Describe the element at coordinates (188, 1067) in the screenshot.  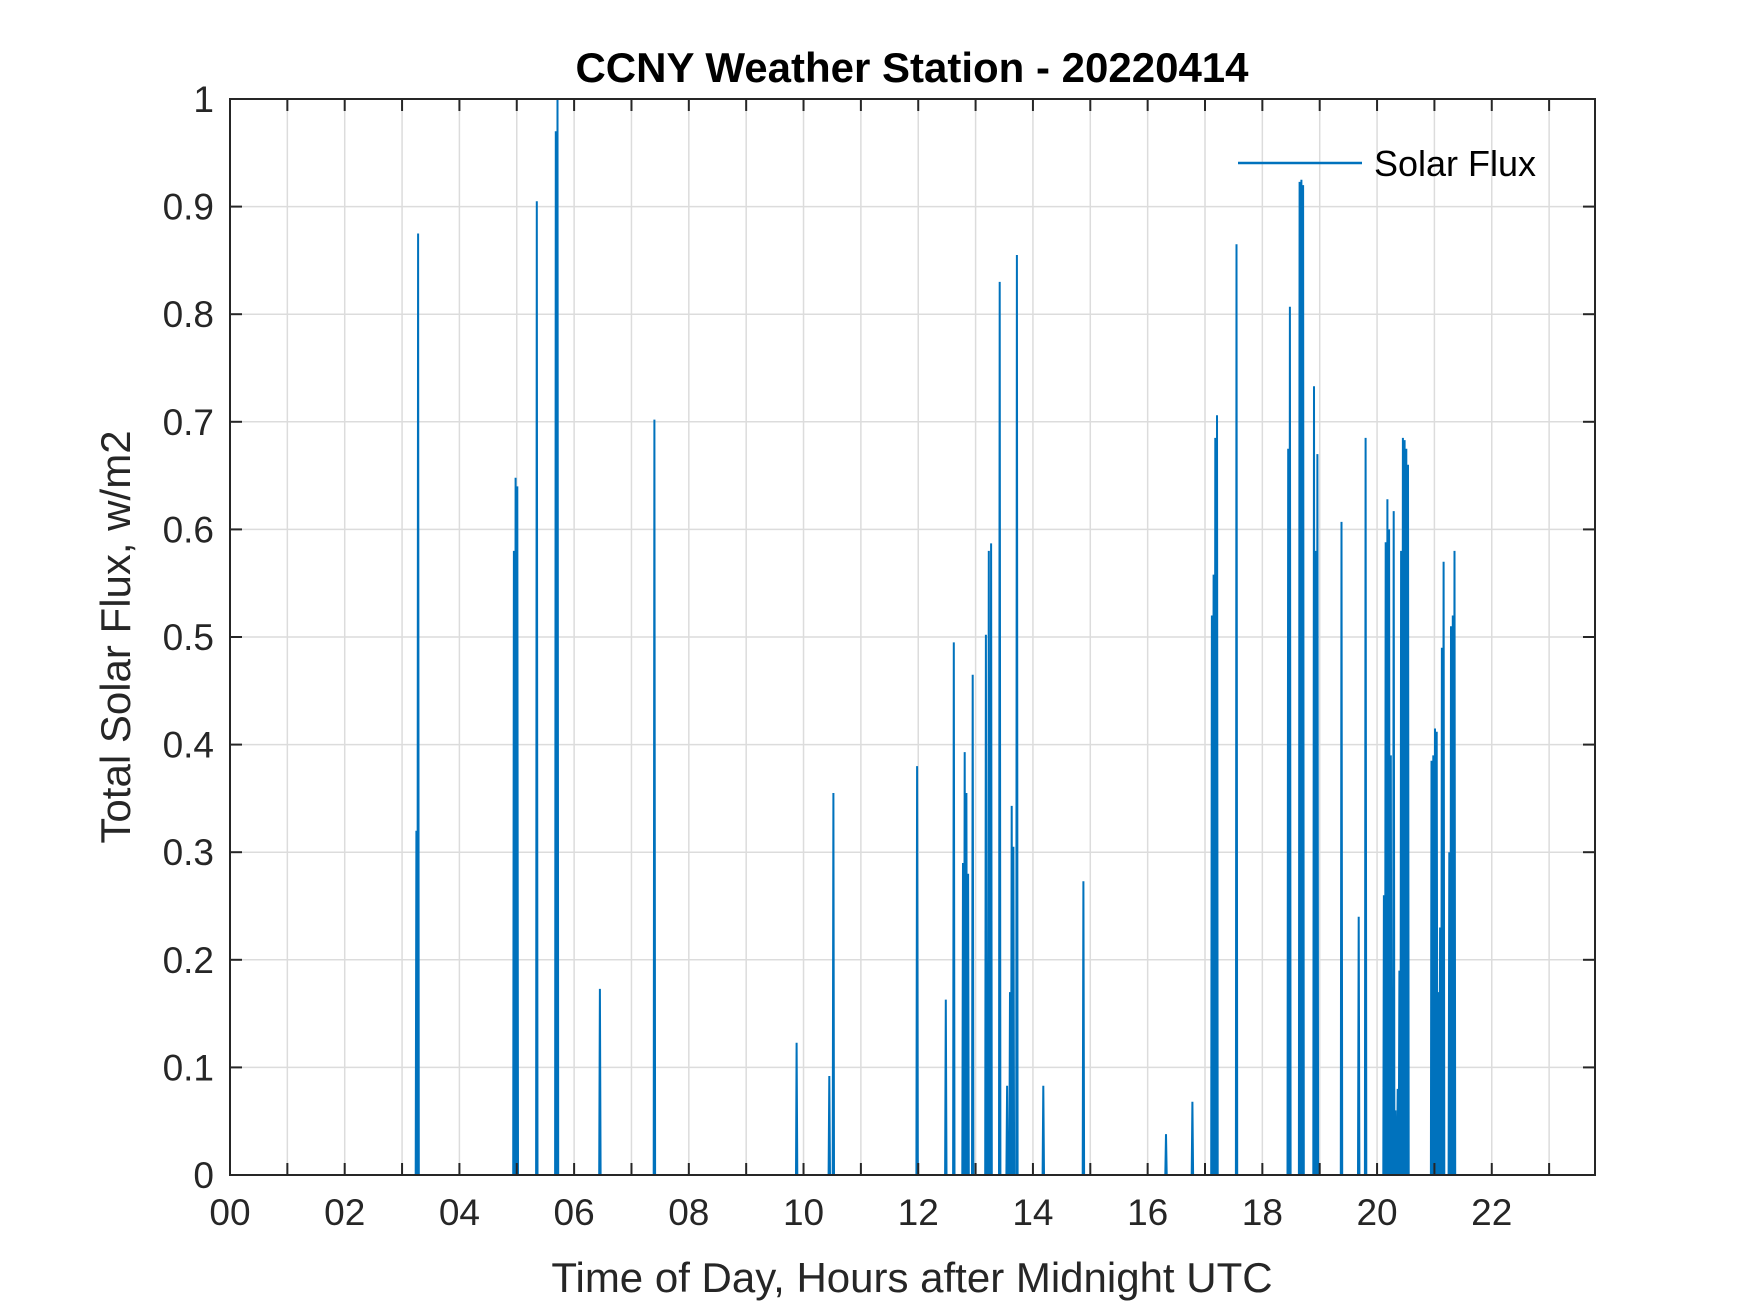
I see `y-tick-label: 0.1` at that location.